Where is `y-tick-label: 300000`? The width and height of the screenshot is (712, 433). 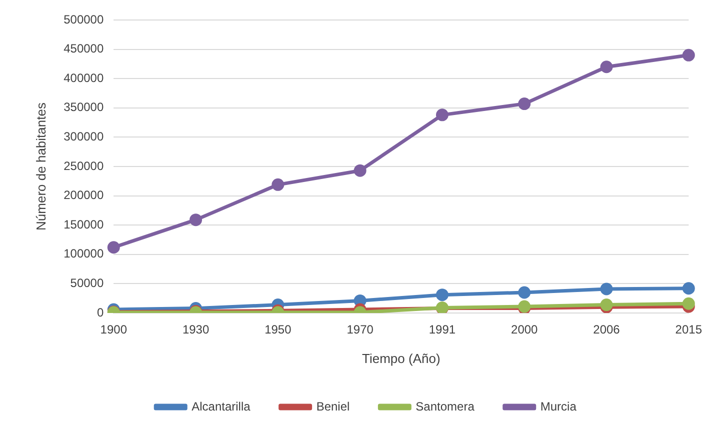
y-tick-label: 300000 is located at coordinates (84, 137).